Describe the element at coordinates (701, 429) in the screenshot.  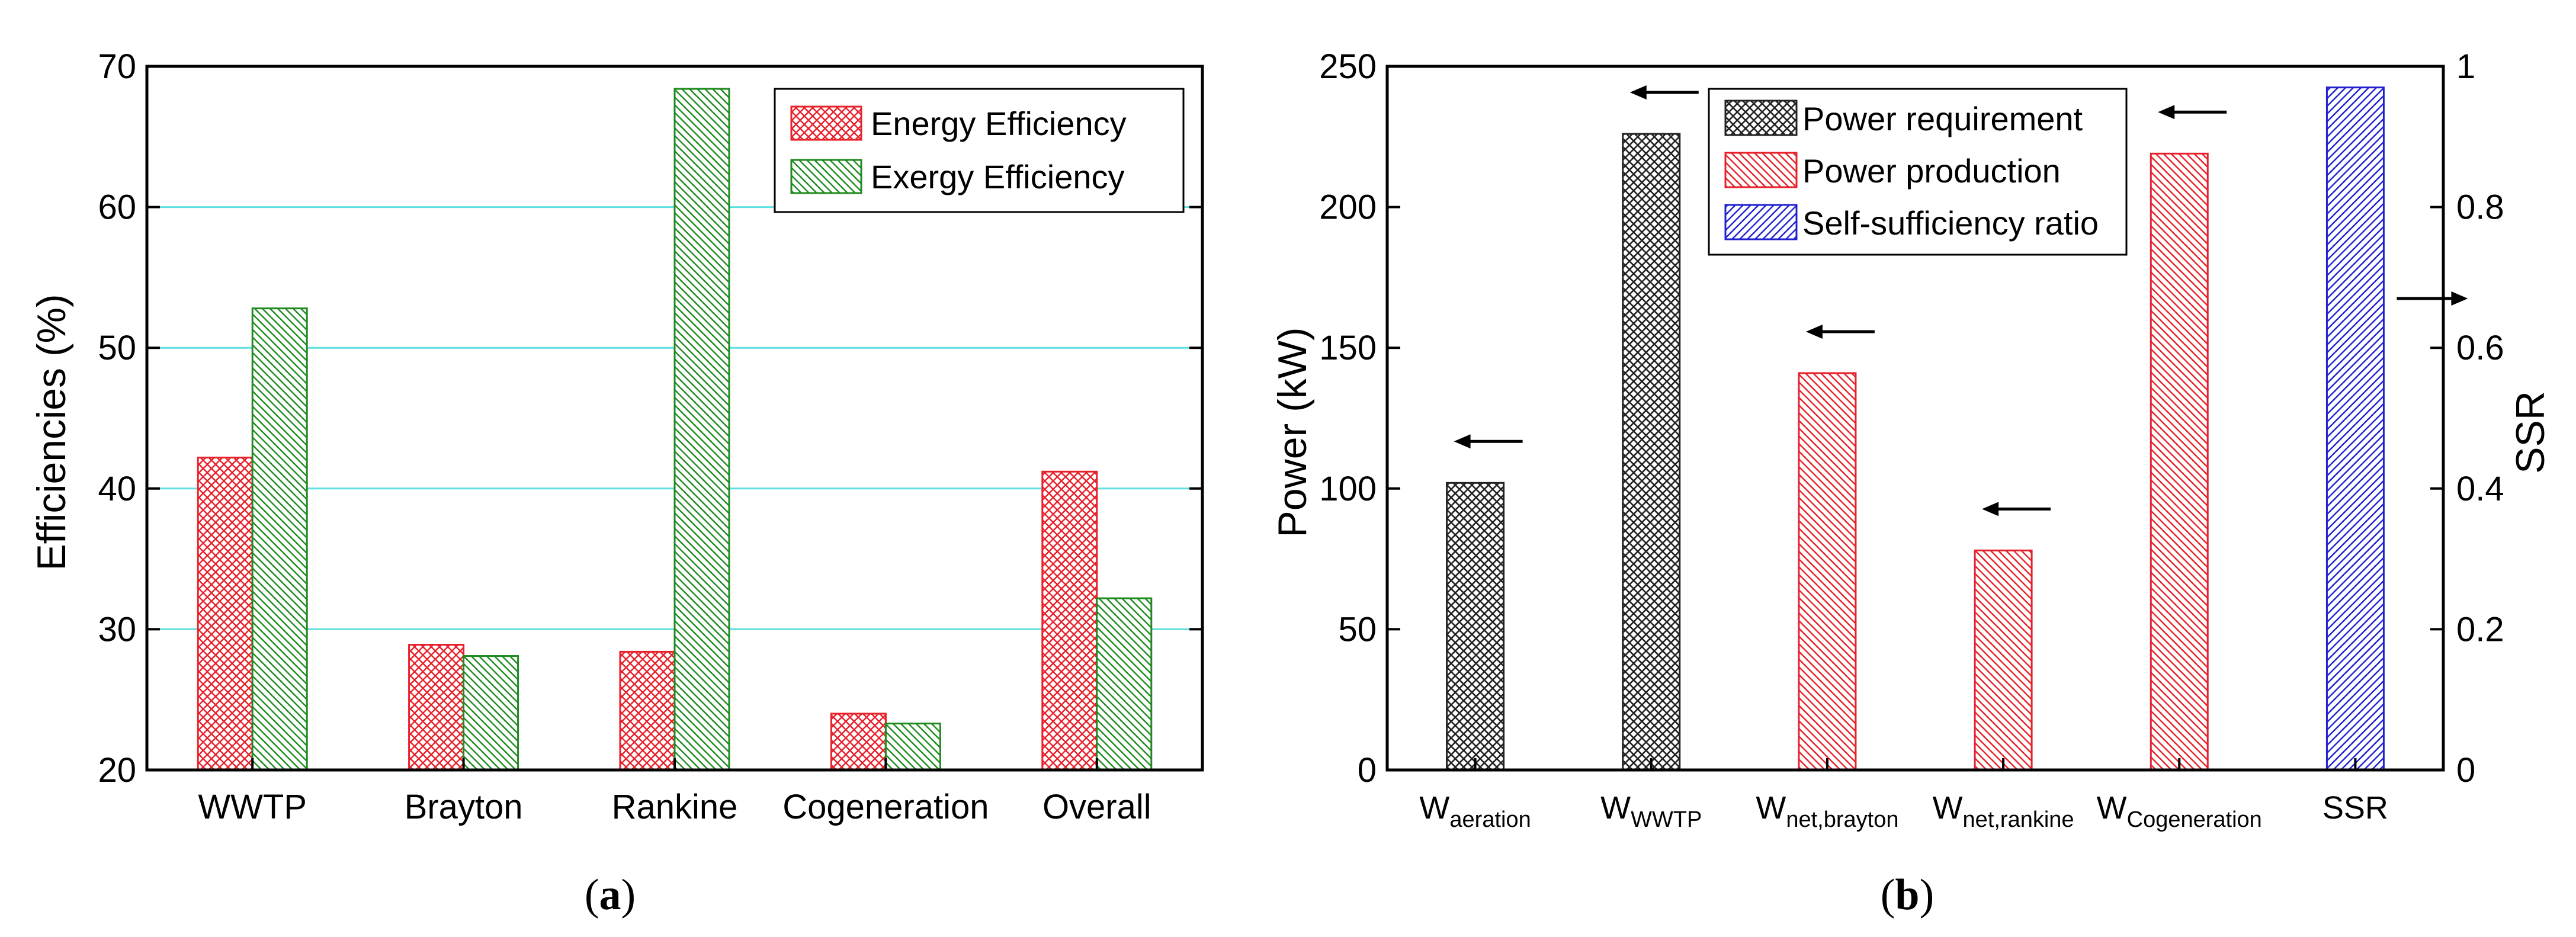
I see `bar-exergy-rankine` at that location.